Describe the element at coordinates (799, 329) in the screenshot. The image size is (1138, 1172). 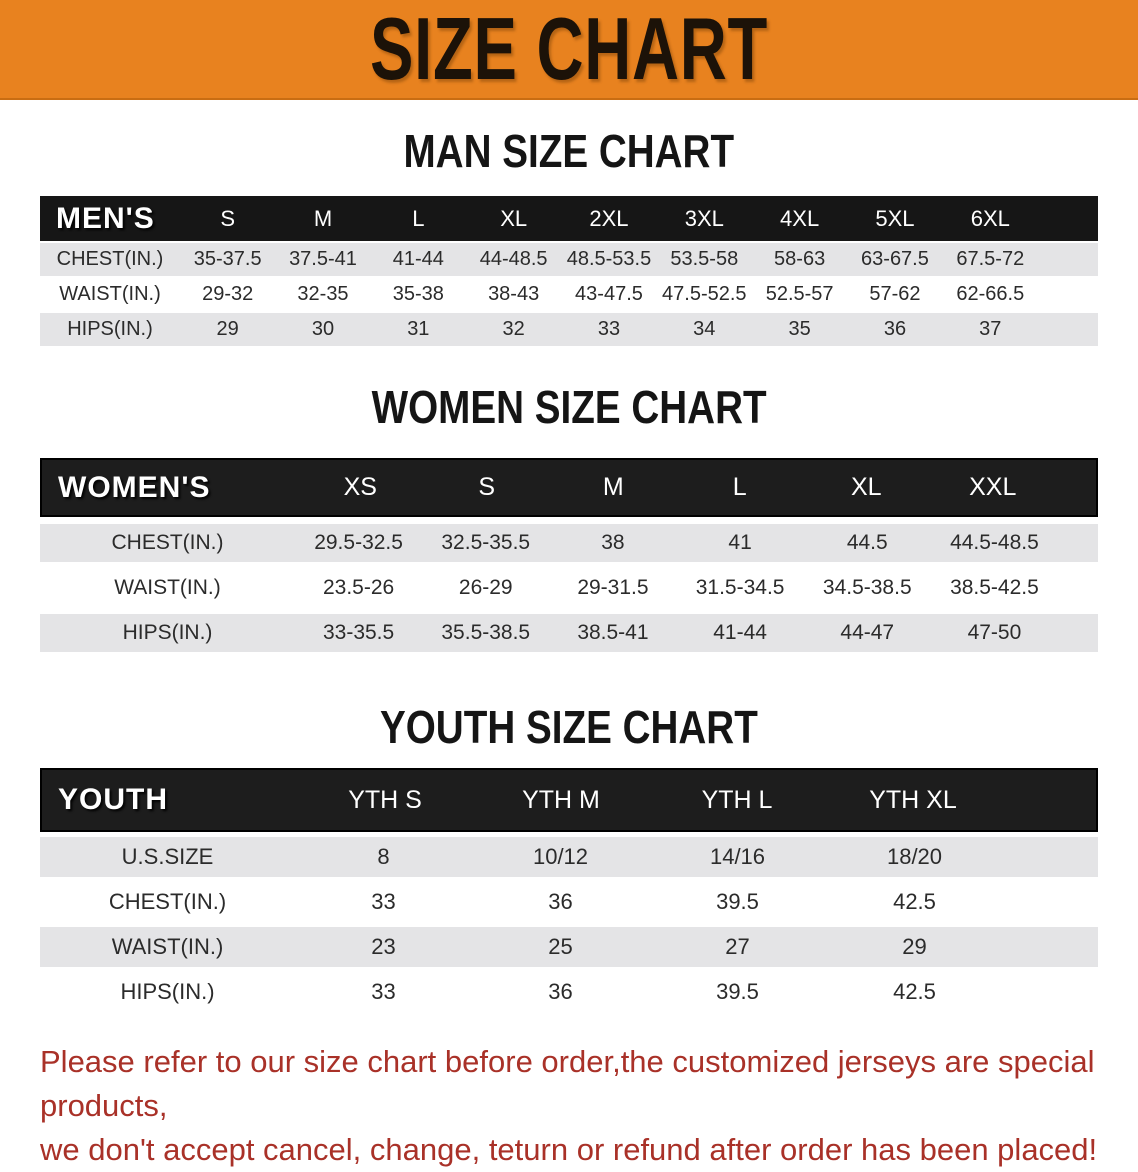
I see `size-value-cell: 35` at that location.